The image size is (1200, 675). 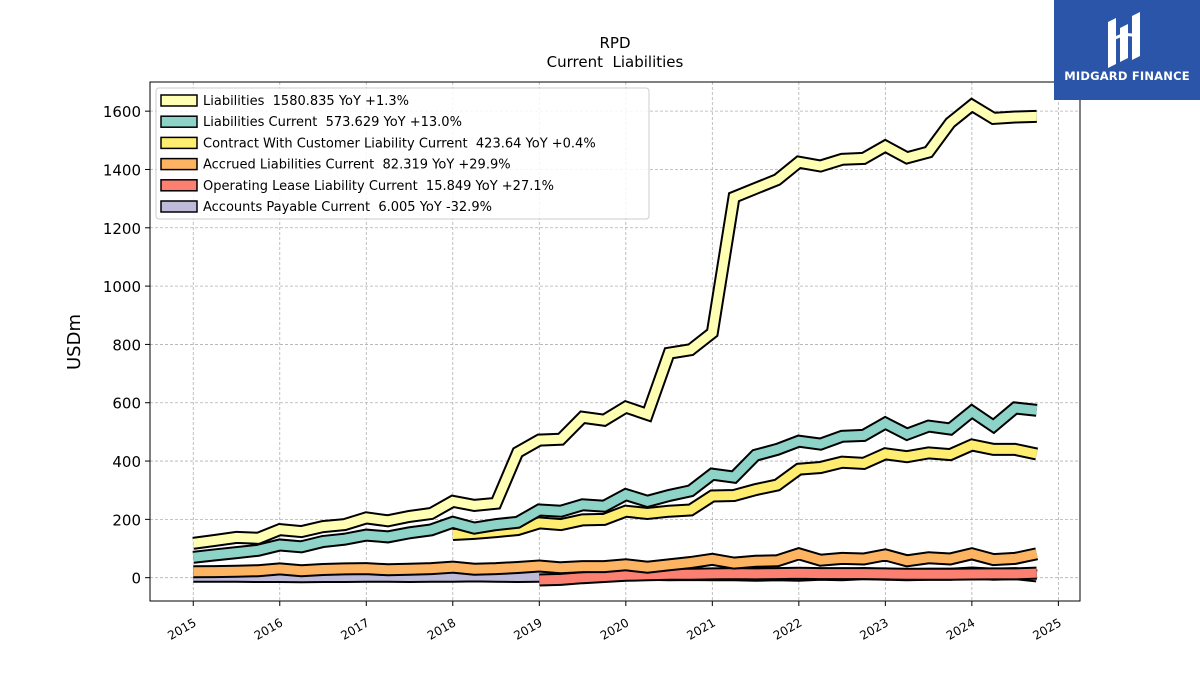 I want to click on chart-title: RPD, so click(x=614, y=43).